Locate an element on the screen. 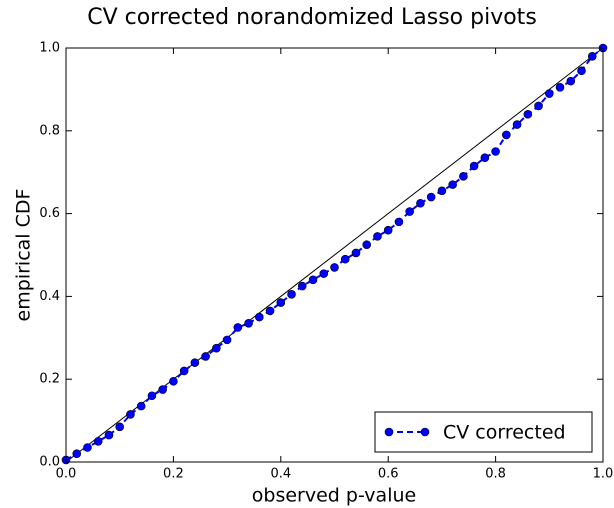 The width and height of the screenshot is (614, 508). x-tick-label: 0.2 is located at coordinates (173, 474).